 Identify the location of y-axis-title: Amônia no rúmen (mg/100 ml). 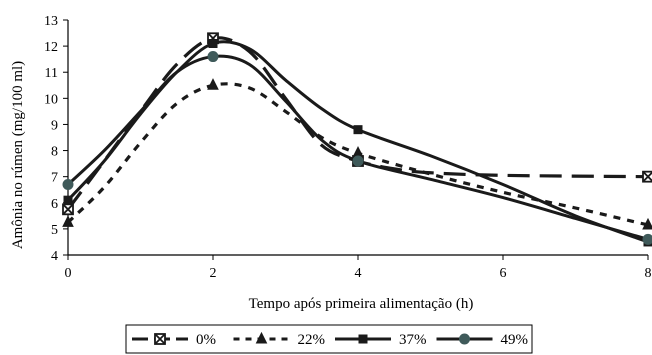
(18, 155).